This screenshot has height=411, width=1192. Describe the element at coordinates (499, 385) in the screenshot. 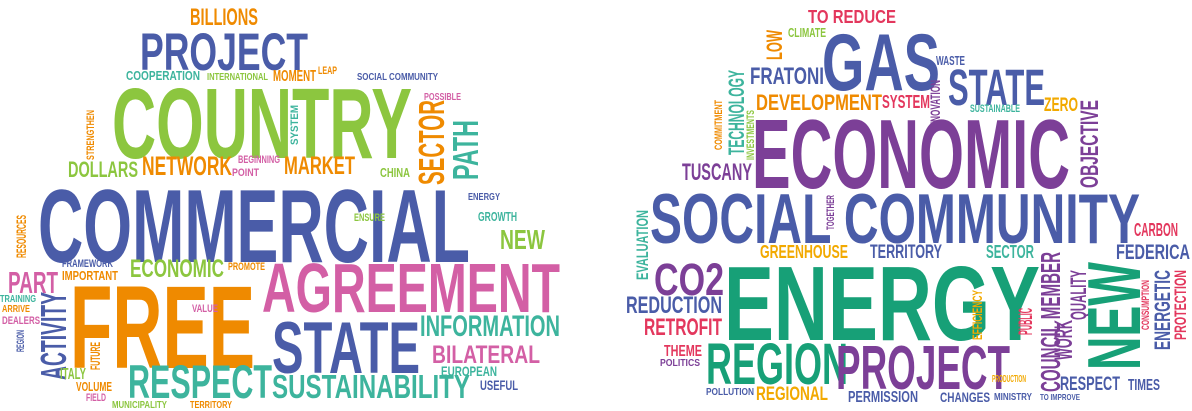

I see `word: USEFUL` at that location.